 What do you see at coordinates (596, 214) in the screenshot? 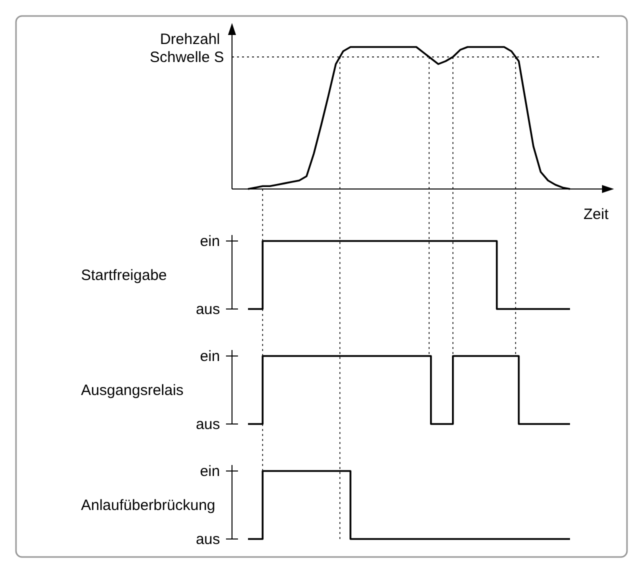
I see `x-axis-title: Zeit` at bounding box center [596, 214].